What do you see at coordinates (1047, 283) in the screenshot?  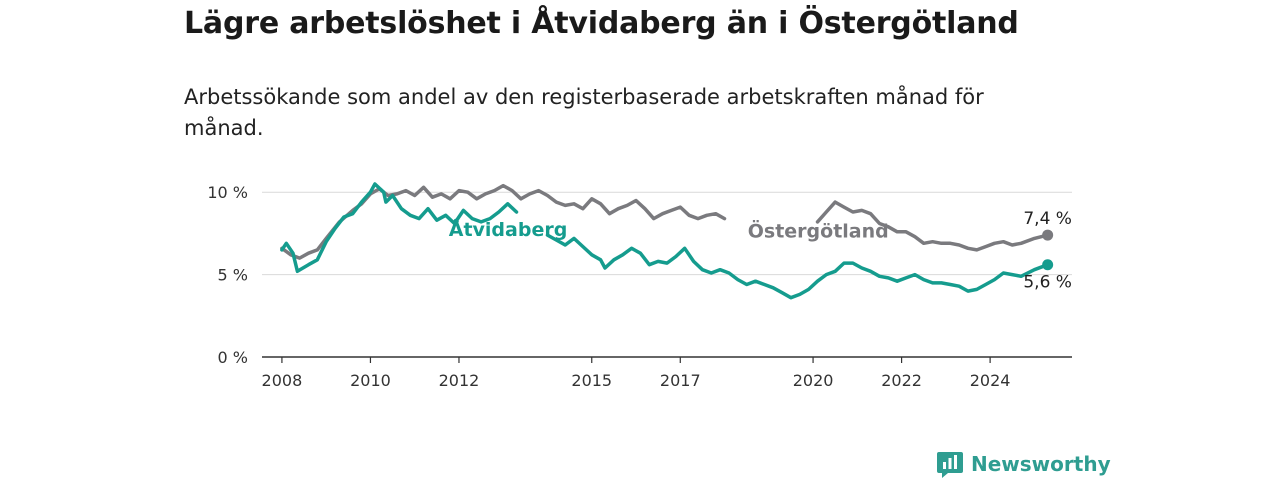 I see `end-label-atvidaberg: 5,6 %` at bounding box center [1047, 283].